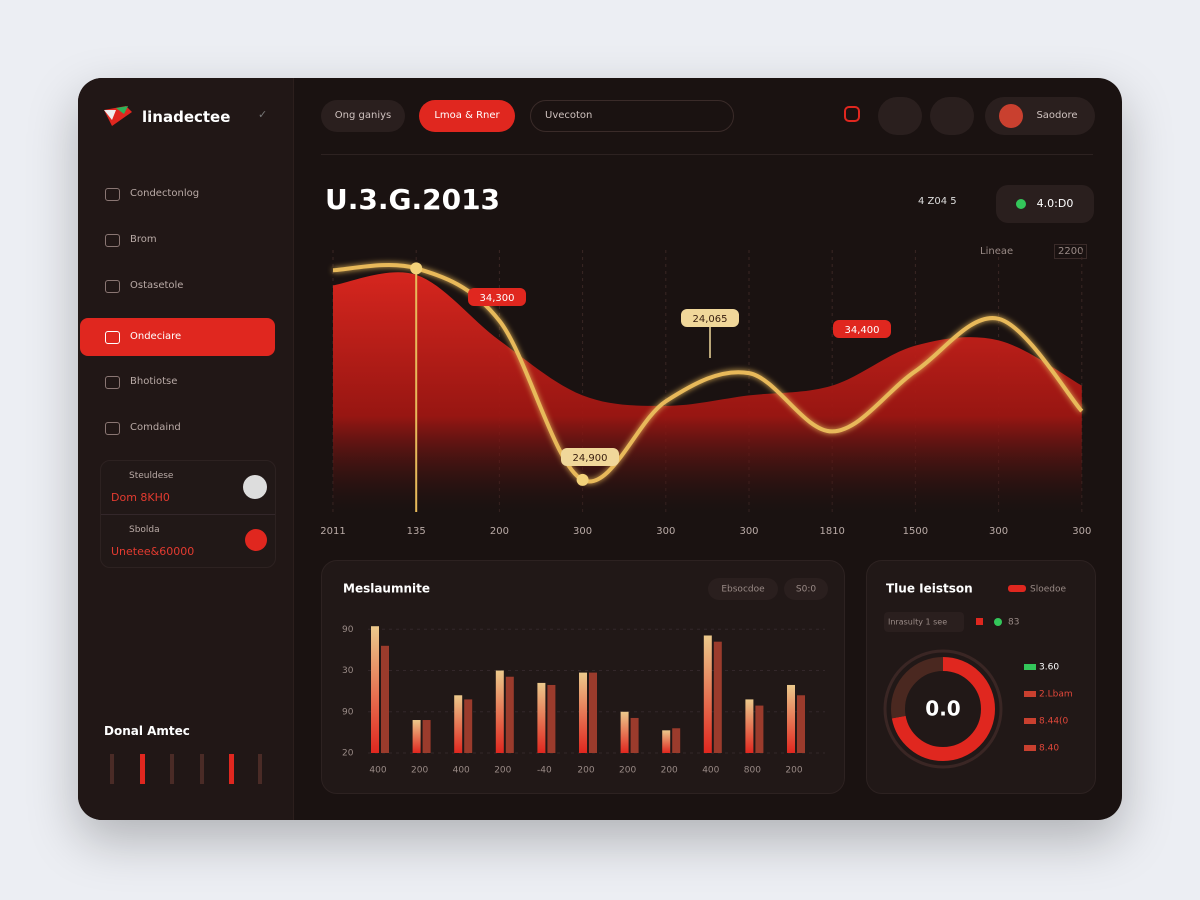 This screenshot has width=1200, height=900. What do you see at coordinates (1021, 204) in the screenshot?
I see `status-dot` at bounding box center [1021, 204].